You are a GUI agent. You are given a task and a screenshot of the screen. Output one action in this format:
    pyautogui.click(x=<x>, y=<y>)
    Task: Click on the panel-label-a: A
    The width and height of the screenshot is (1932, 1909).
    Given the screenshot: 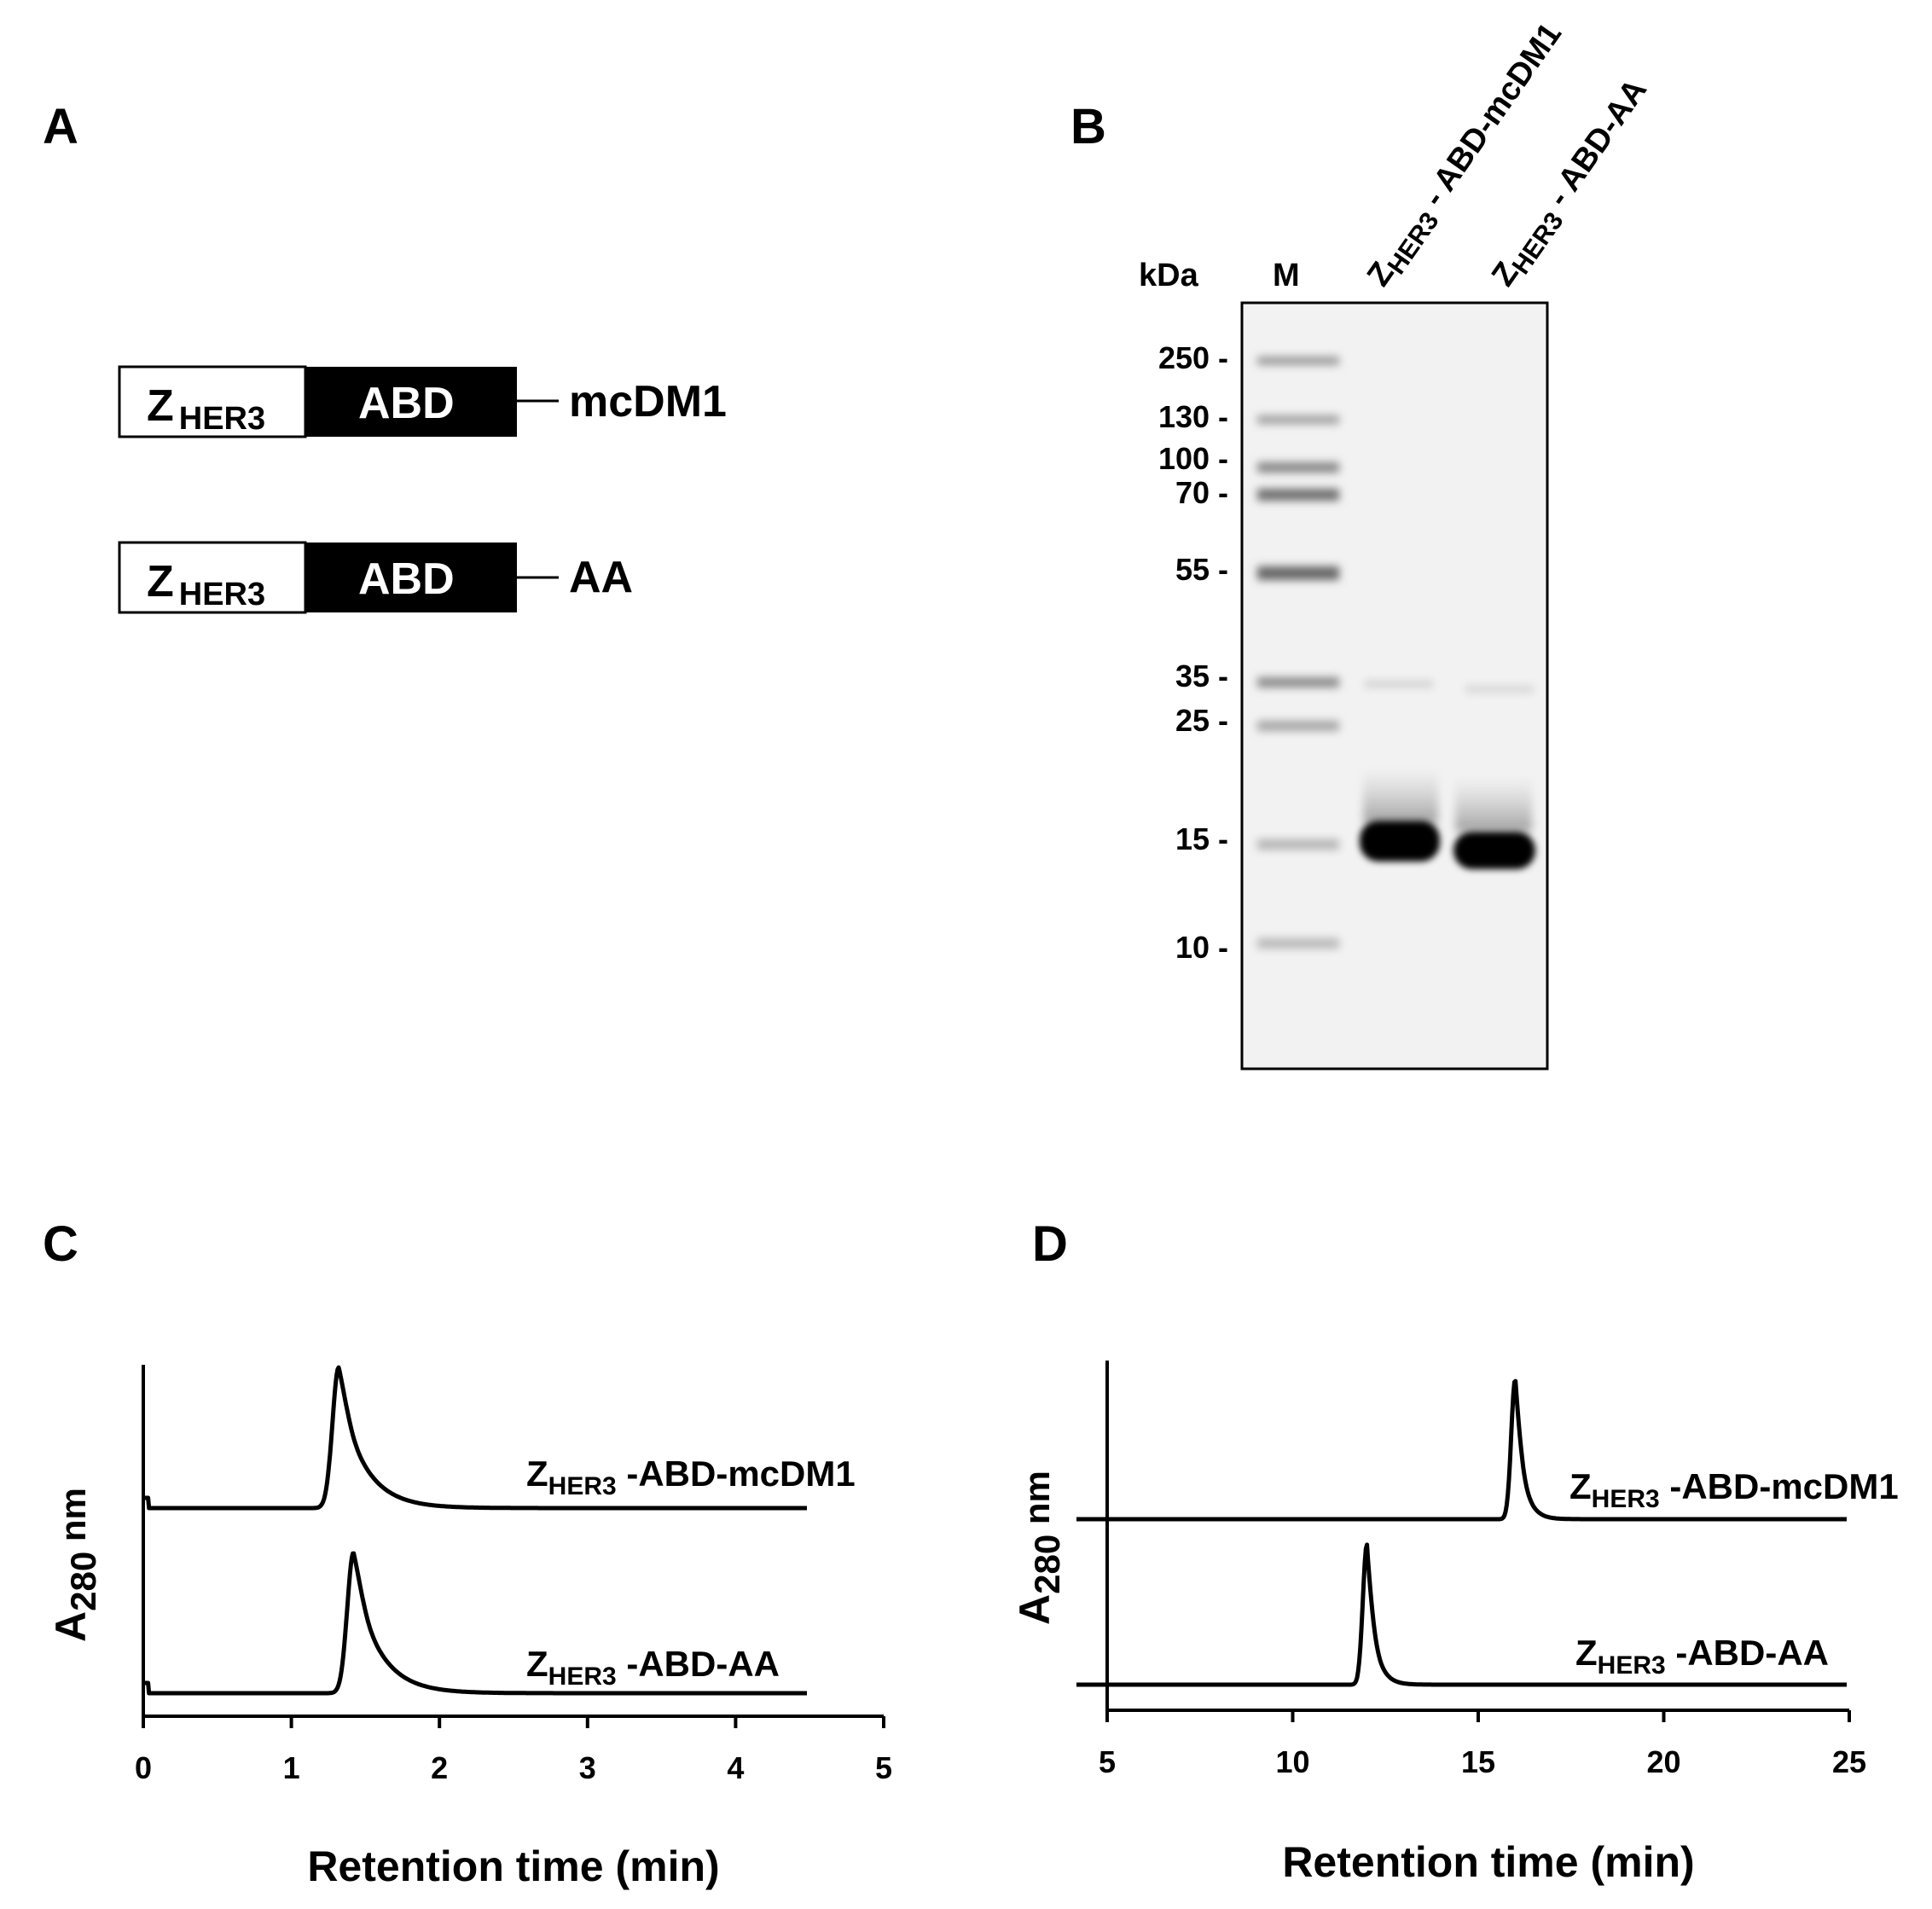 What is the action you would take?
    pyautogui.click(x=60, y=126)
    